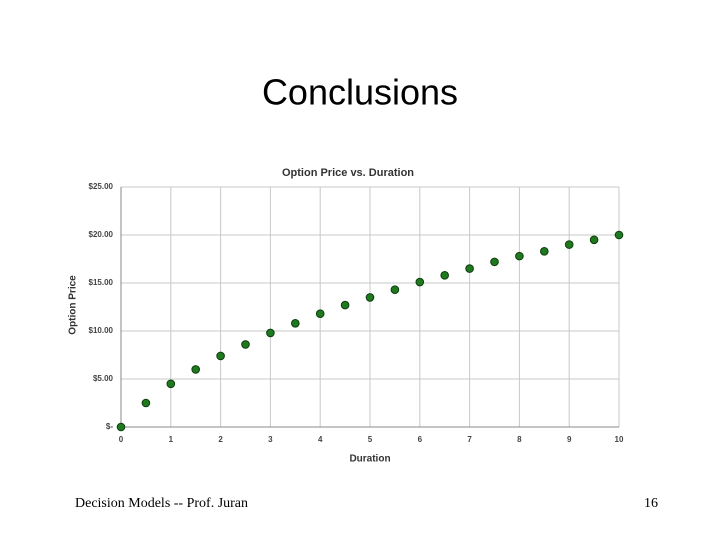  Describe the element at coordinates (121, 439) in the screenshot. I see `x-tick-label: 0` at that location.